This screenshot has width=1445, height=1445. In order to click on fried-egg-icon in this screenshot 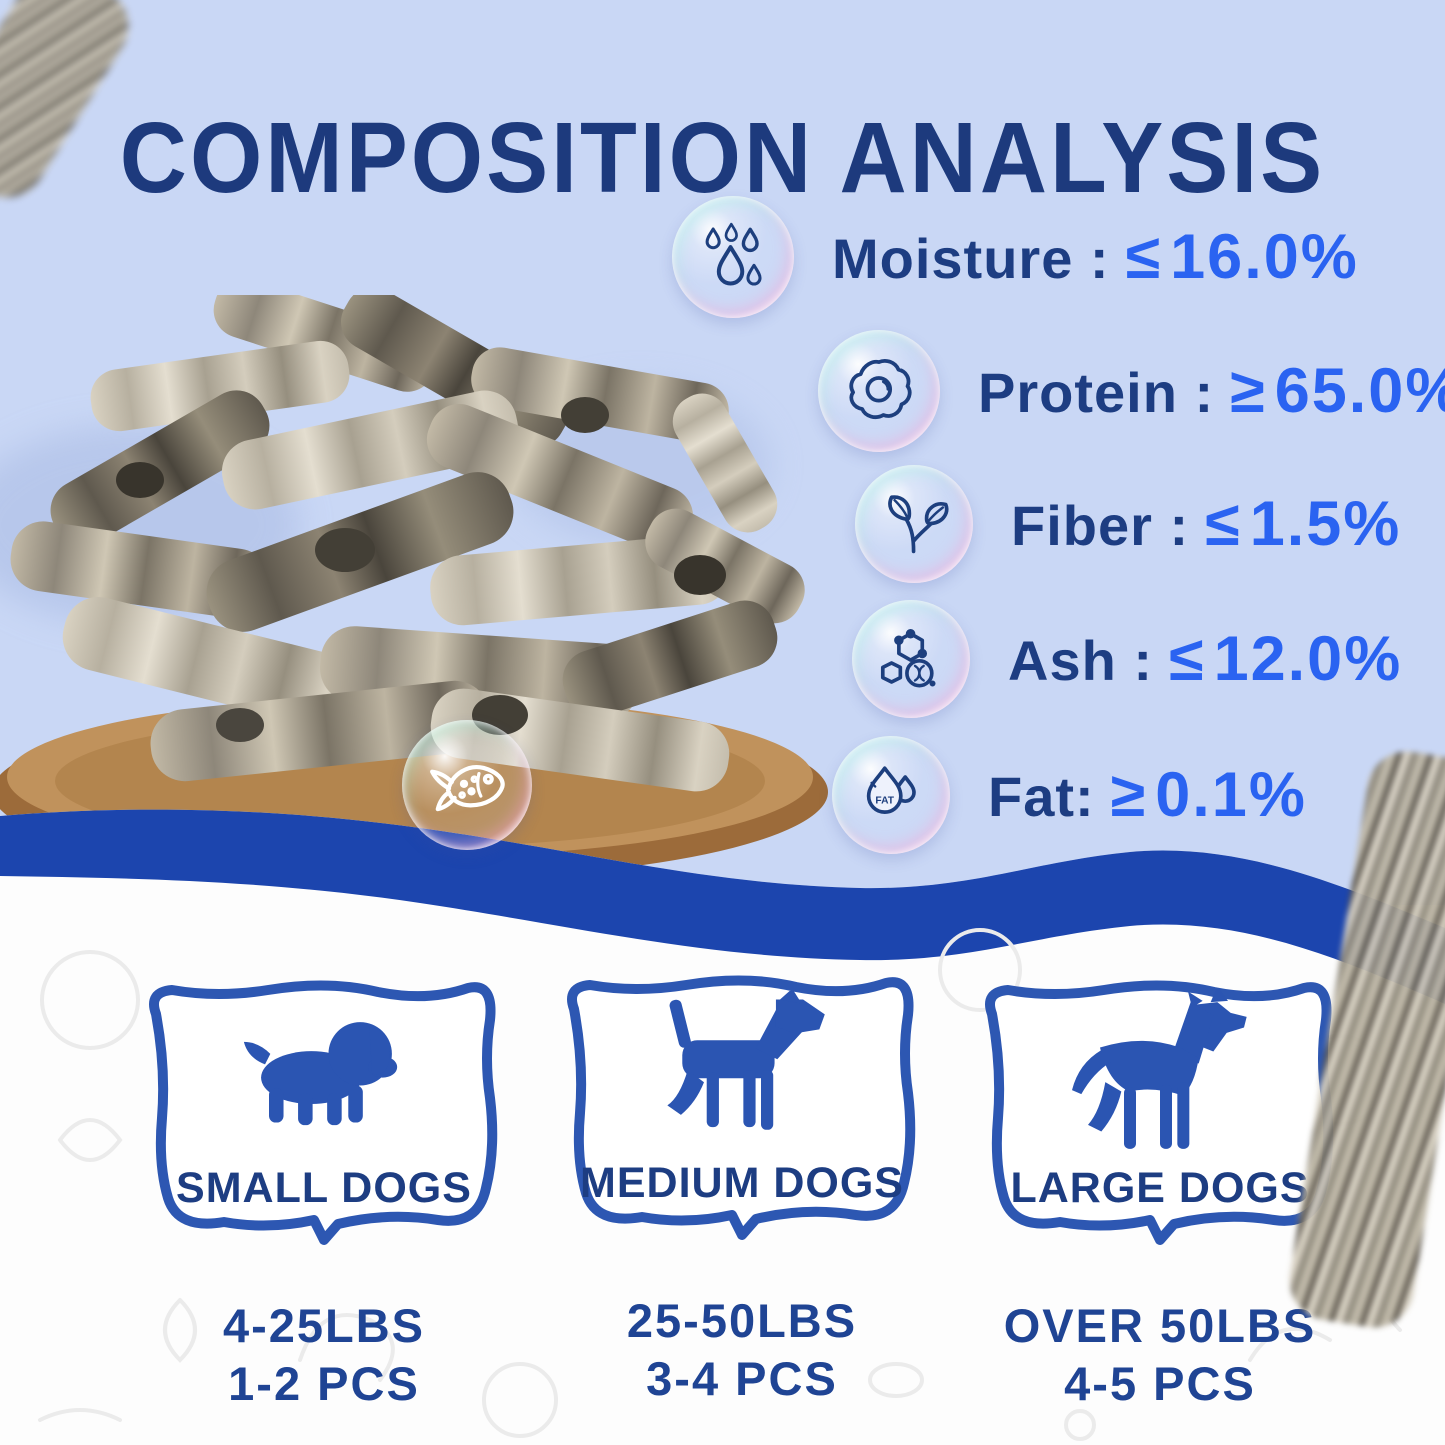, I will do `click(880, 389)`.